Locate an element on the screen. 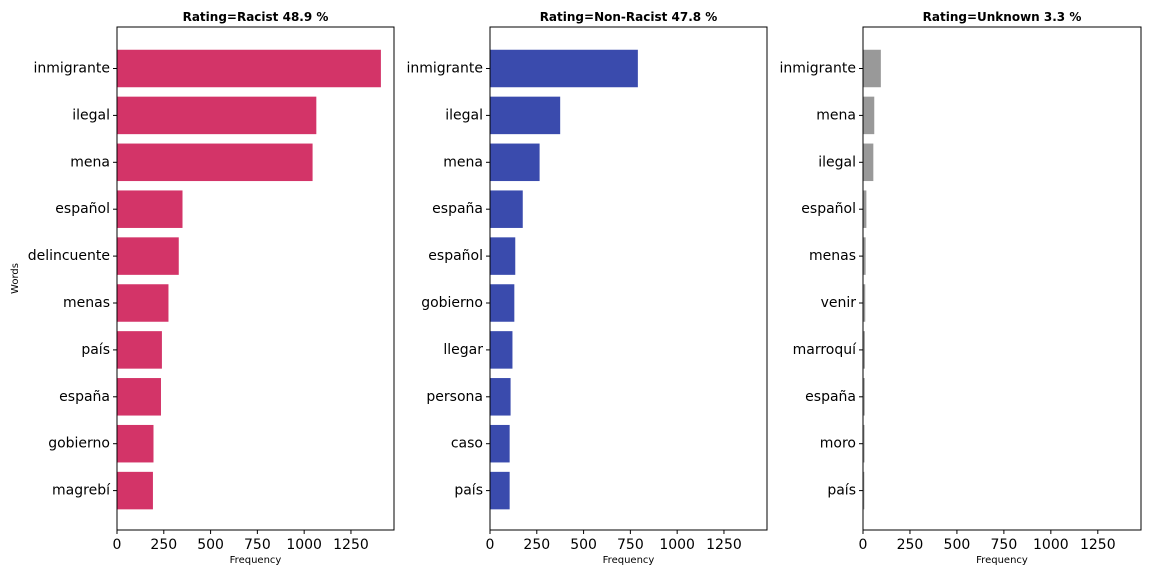 The image size is (1152, 576). y-tick-label: llegar is located at coordinates (463, 350).